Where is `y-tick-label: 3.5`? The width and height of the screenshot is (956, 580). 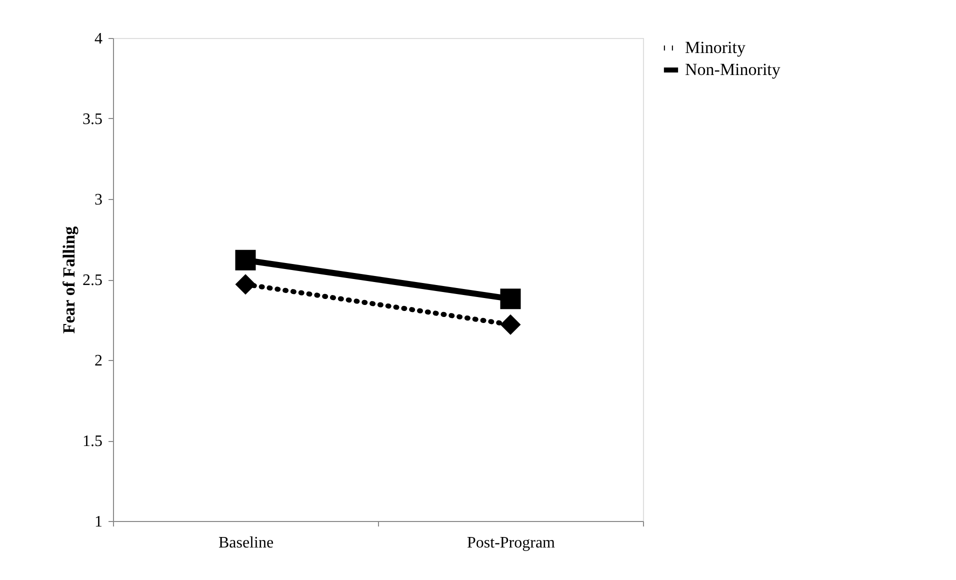 y-tick-label: 3.5 is located at coordinates (92, 119).